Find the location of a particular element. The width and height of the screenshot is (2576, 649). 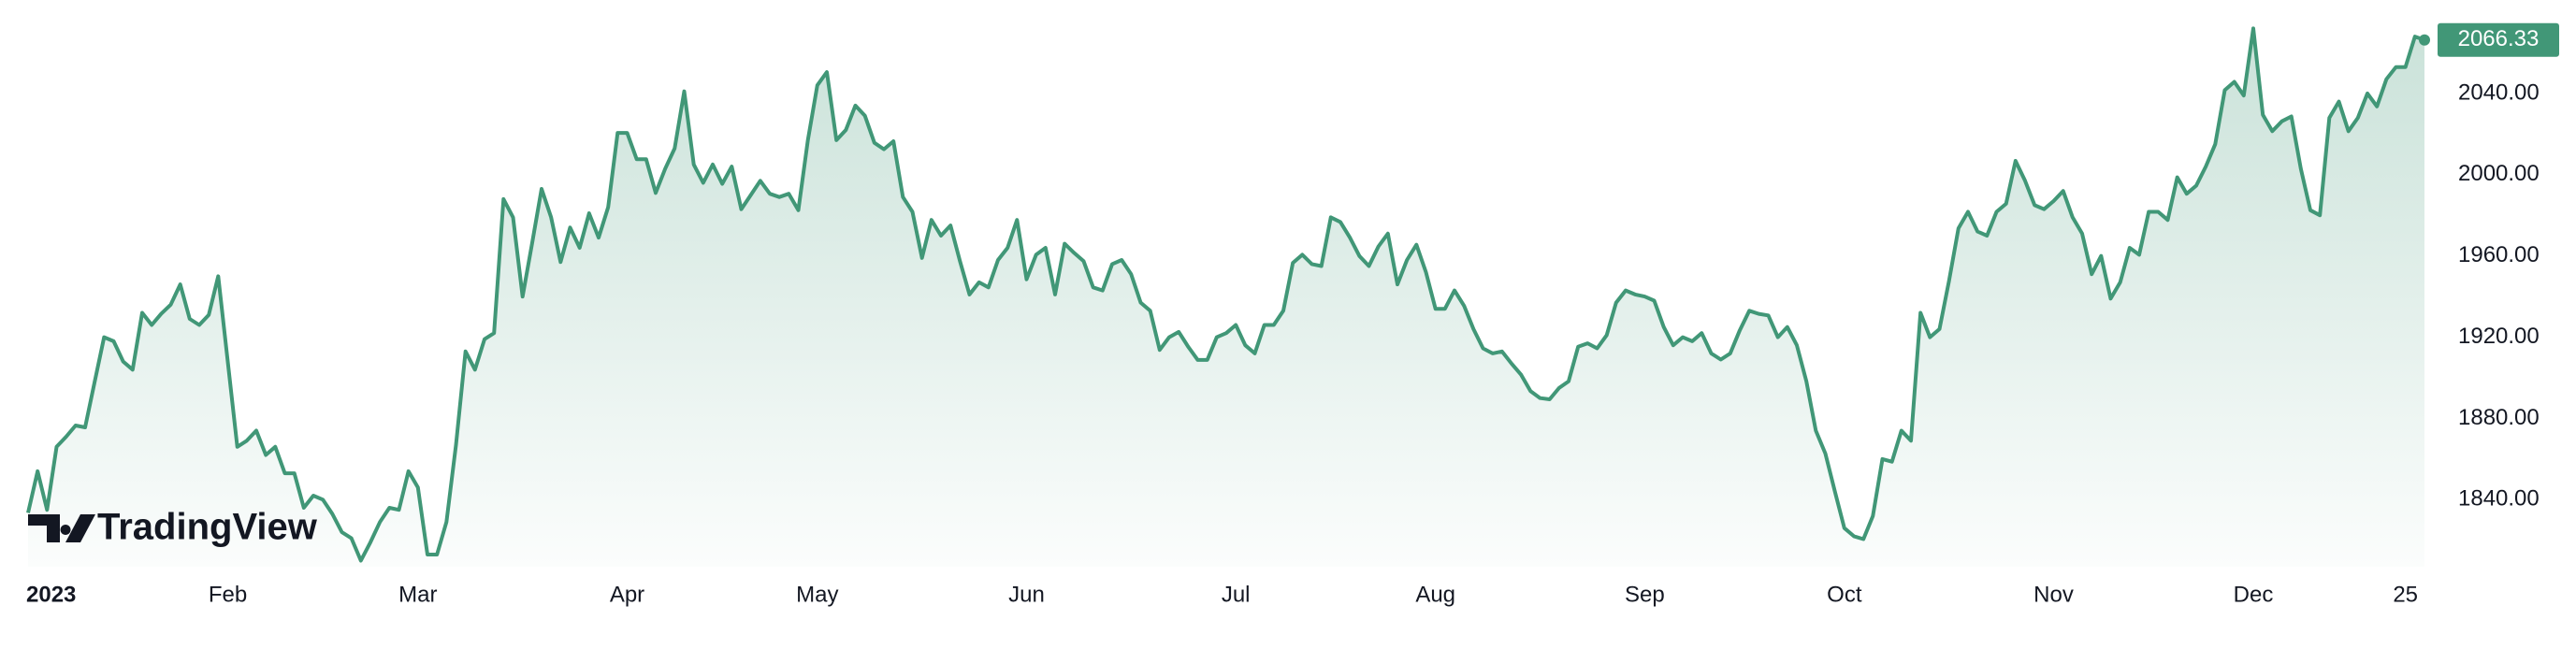

watermark: TradingView is located at coordinates (207, 527).